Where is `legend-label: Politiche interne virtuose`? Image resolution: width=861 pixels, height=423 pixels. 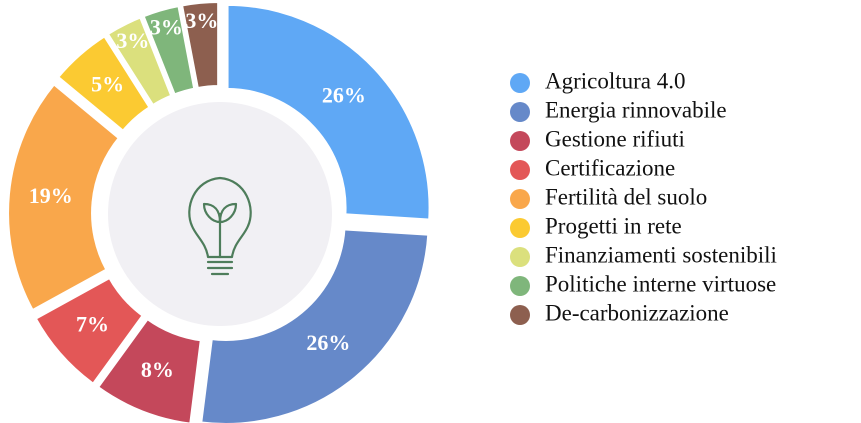
legend-label: Politiche interne virtuose is located at coordinates (660, 283).